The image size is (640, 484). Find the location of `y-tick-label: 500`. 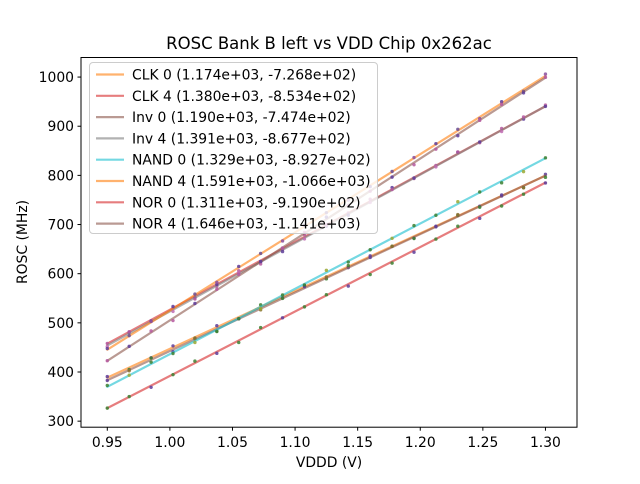

y-tick-label: 500 is located at coordinates (60, 324).